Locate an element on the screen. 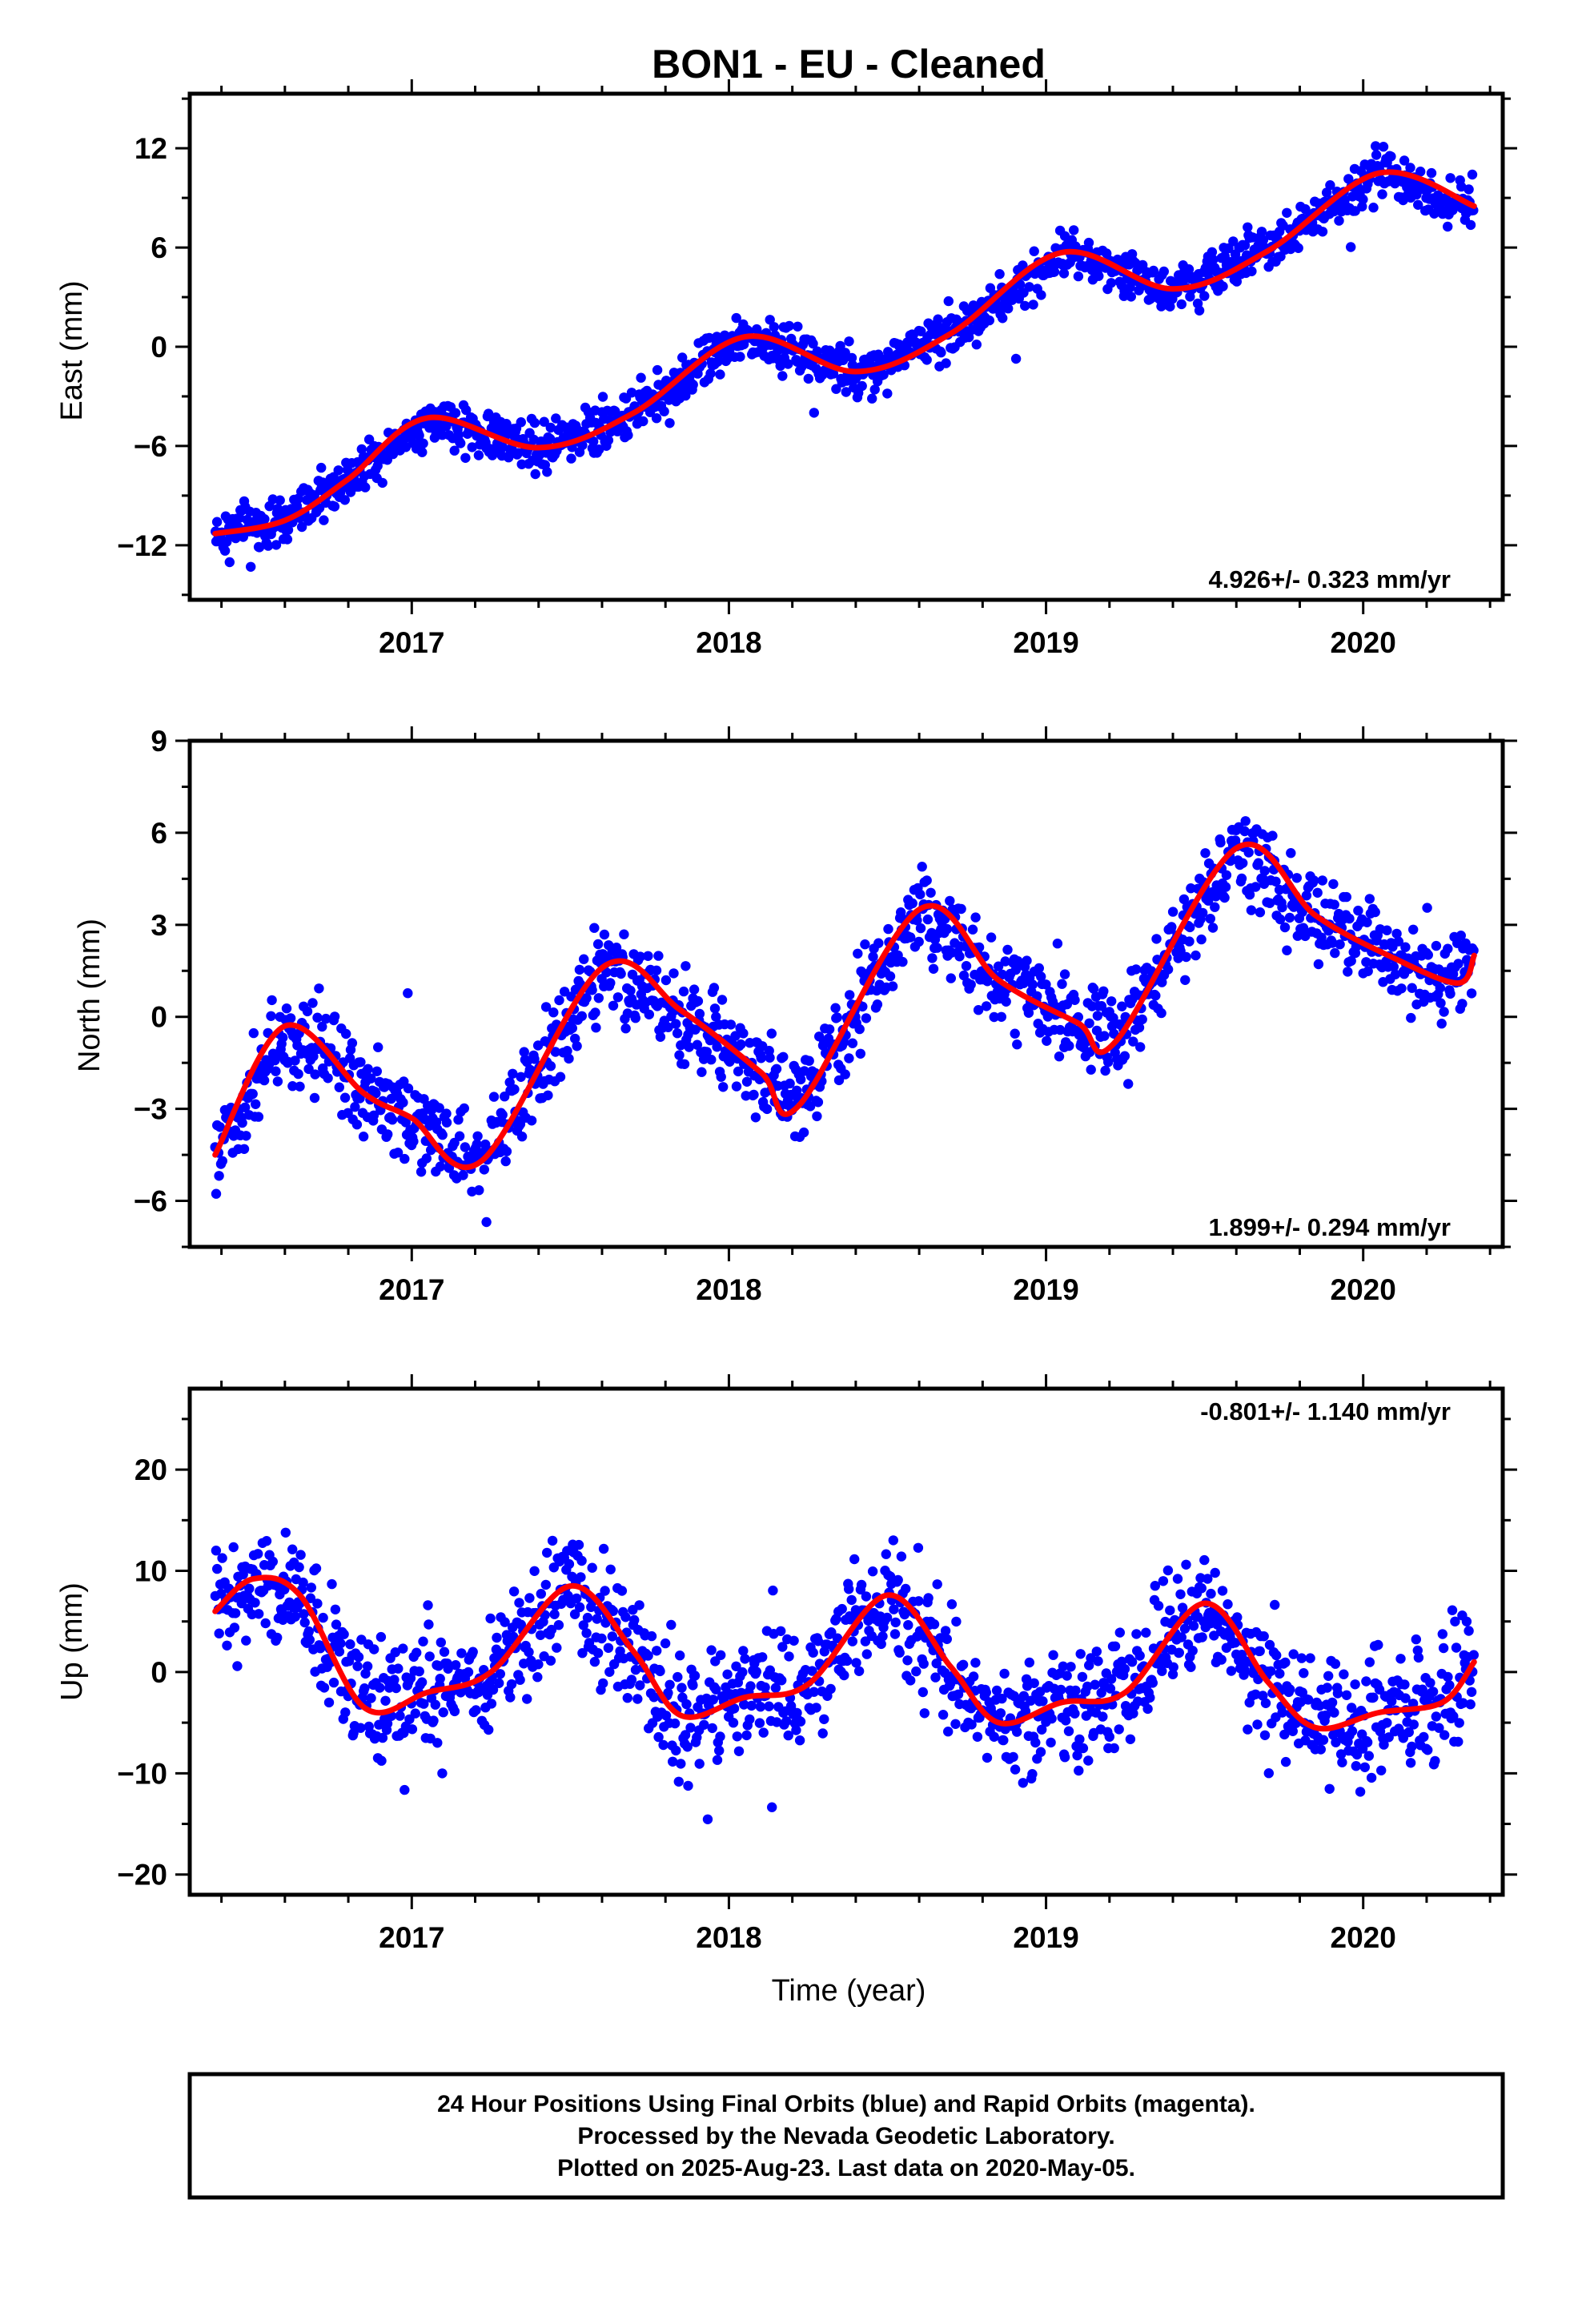 This screenshot has width=1582, height=2324. up-rate-label: -0.801+/- 1.140 mm/yr is located at coordinates (1326, 1411).